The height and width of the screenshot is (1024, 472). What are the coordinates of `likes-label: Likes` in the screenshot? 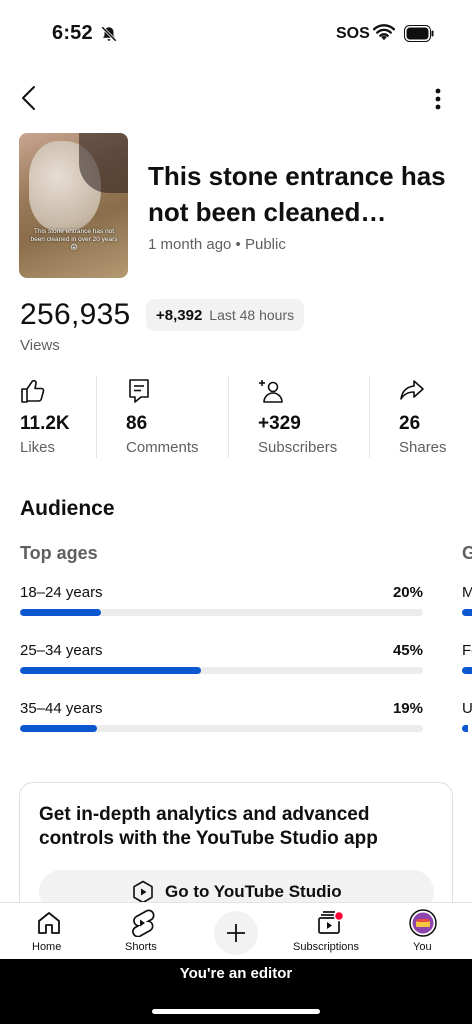 It's located at (38, 447).